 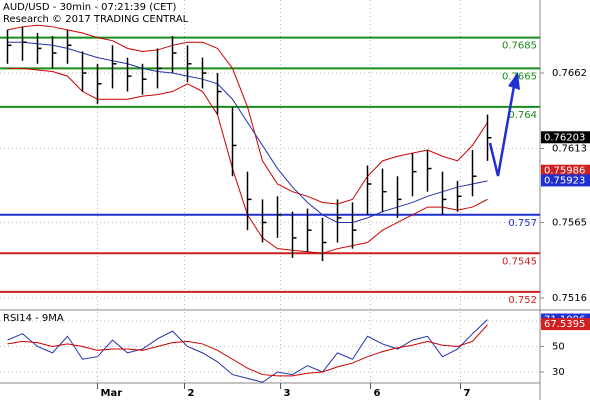 I want to click on y-tick-label: 30, so click(x=558, y=372).